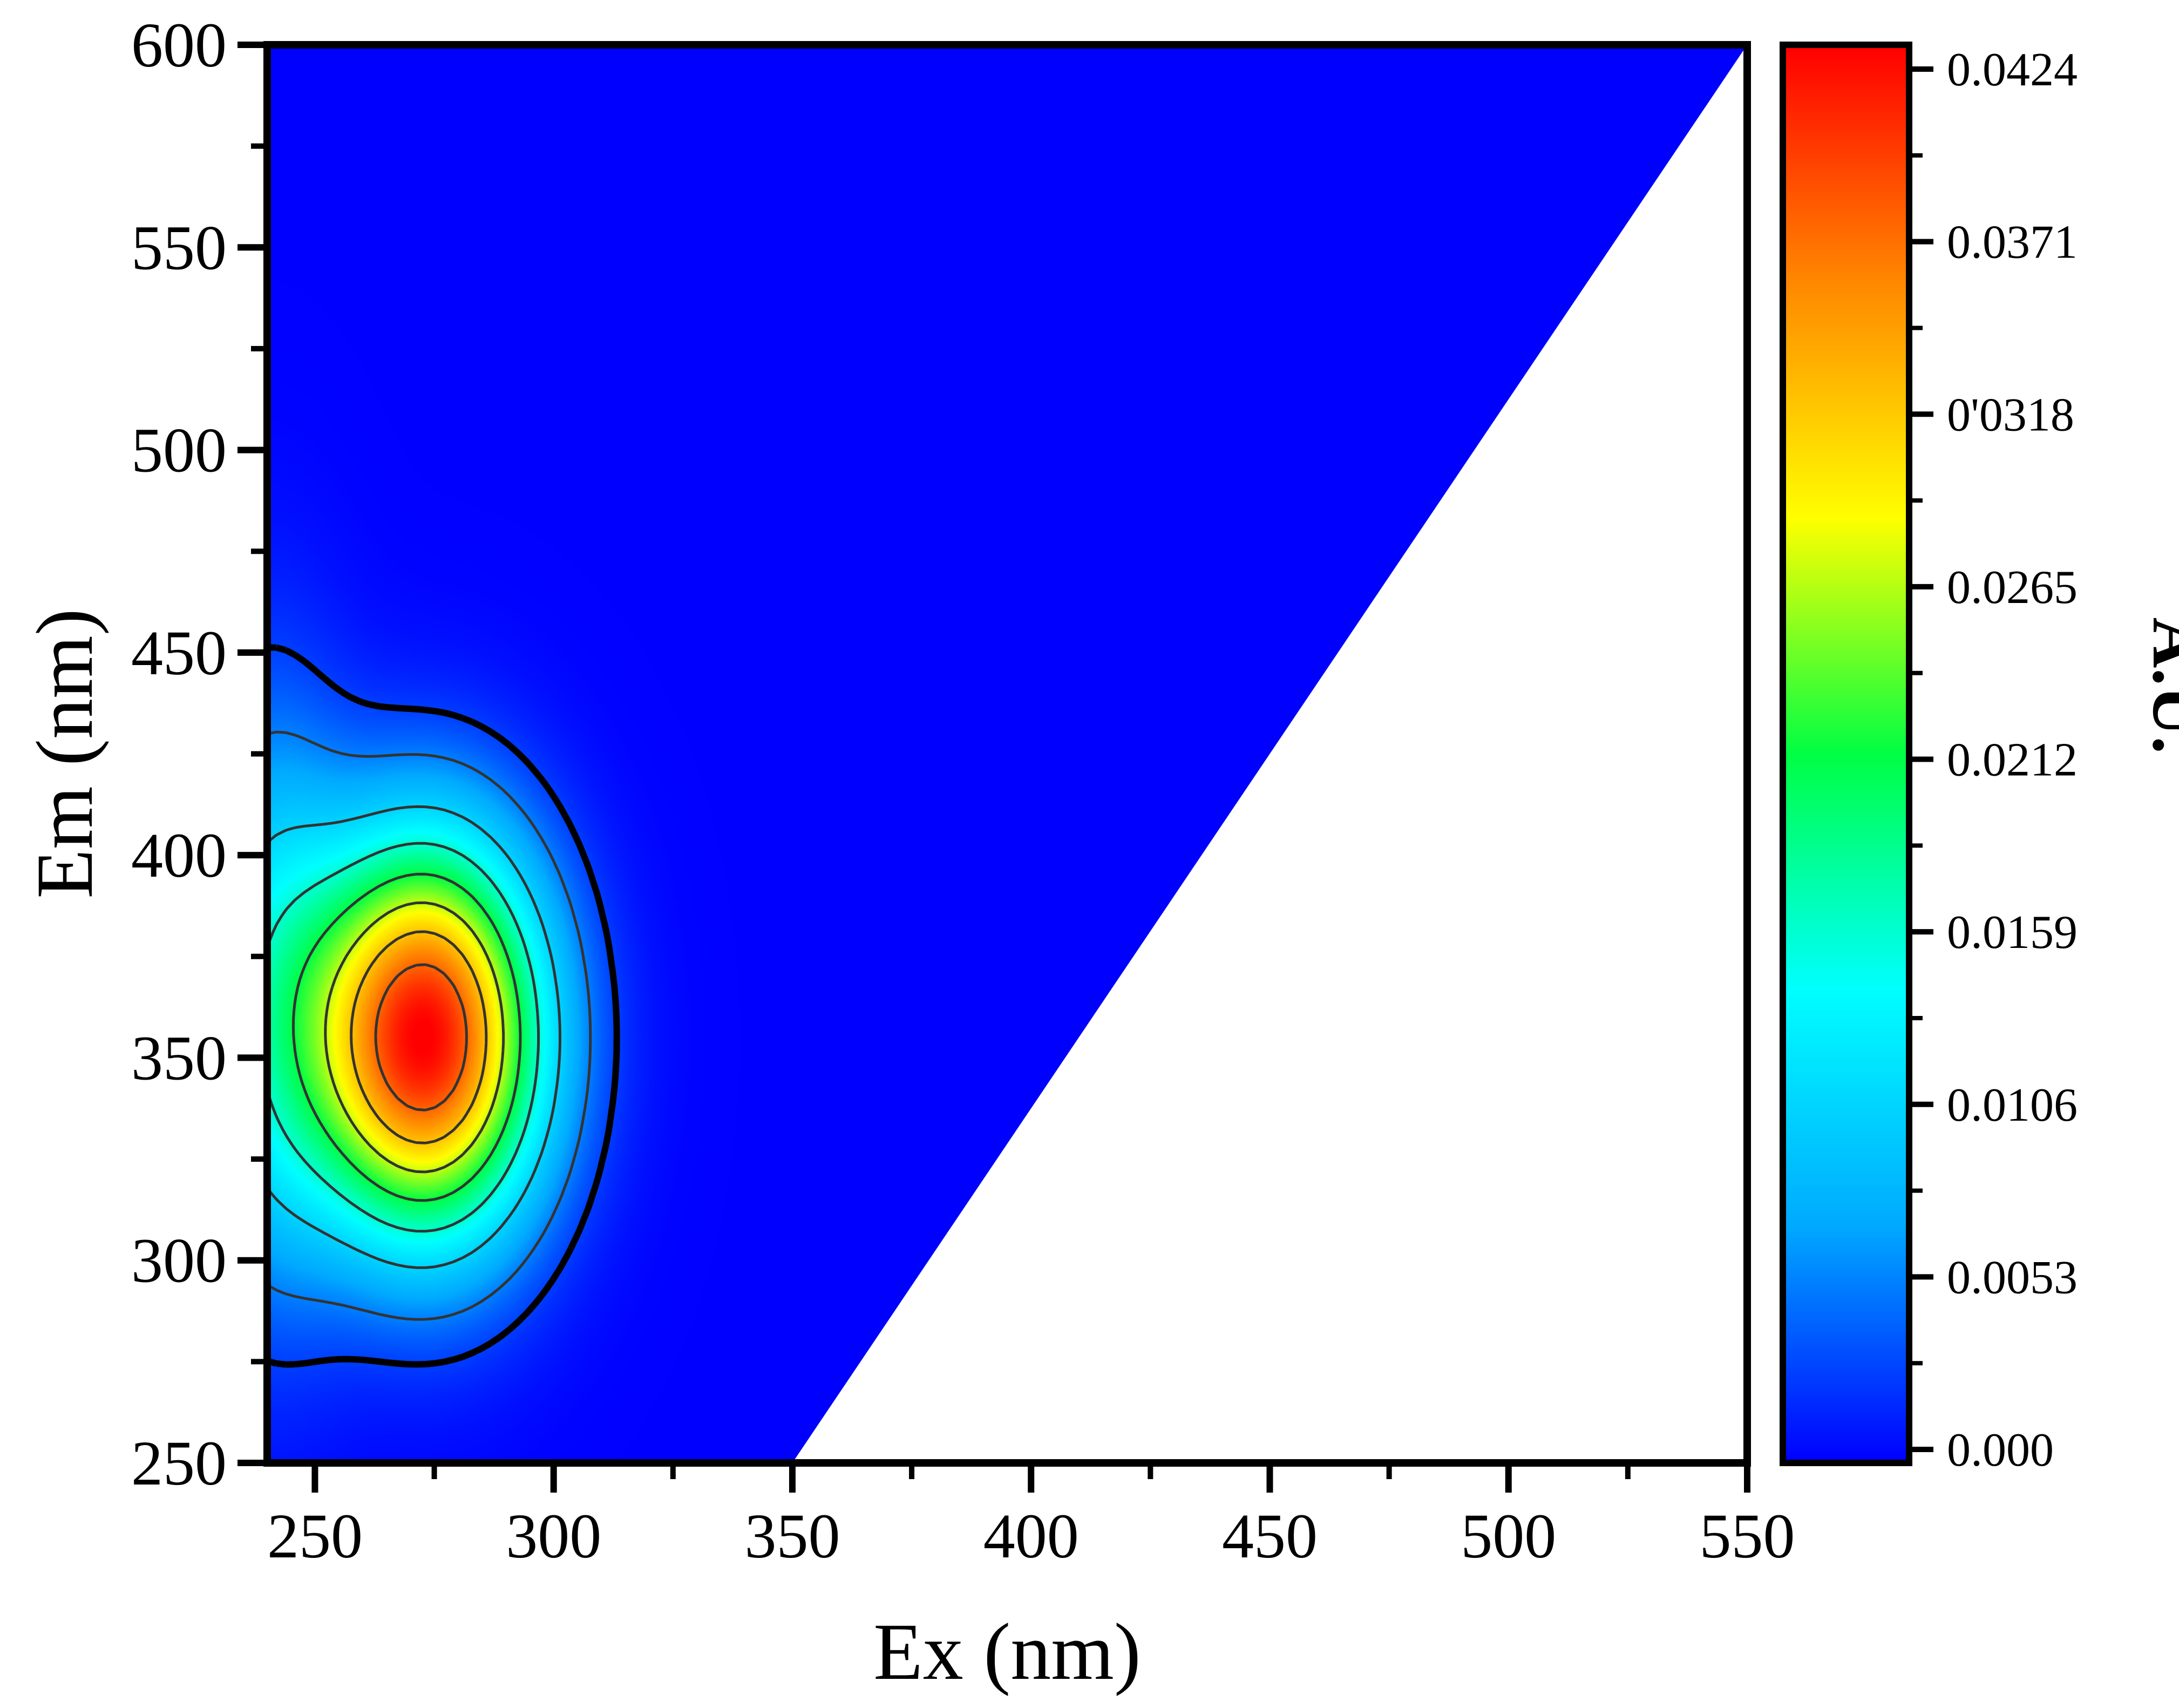 The height and width of the screenshot is (1708, 2179). I want to click on y-tick-label: 600, so click(179, 45).